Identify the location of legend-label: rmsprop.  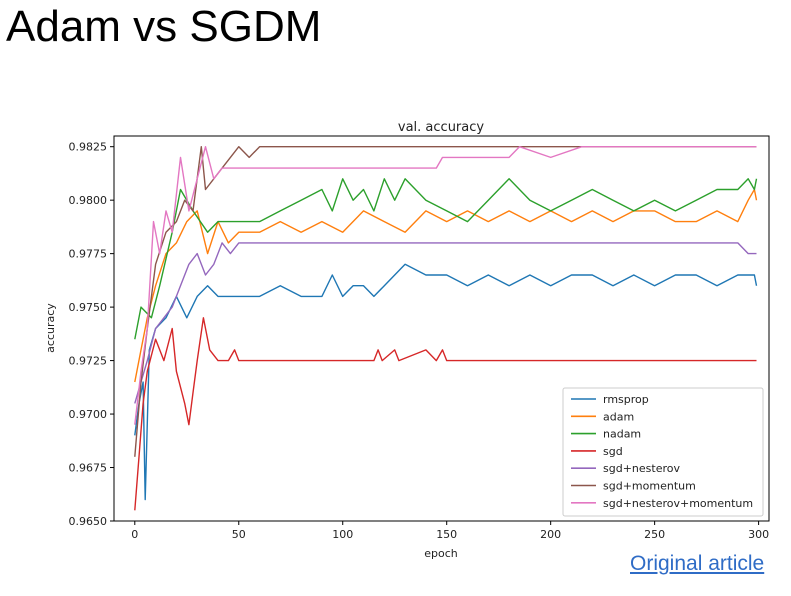
(626, 399).